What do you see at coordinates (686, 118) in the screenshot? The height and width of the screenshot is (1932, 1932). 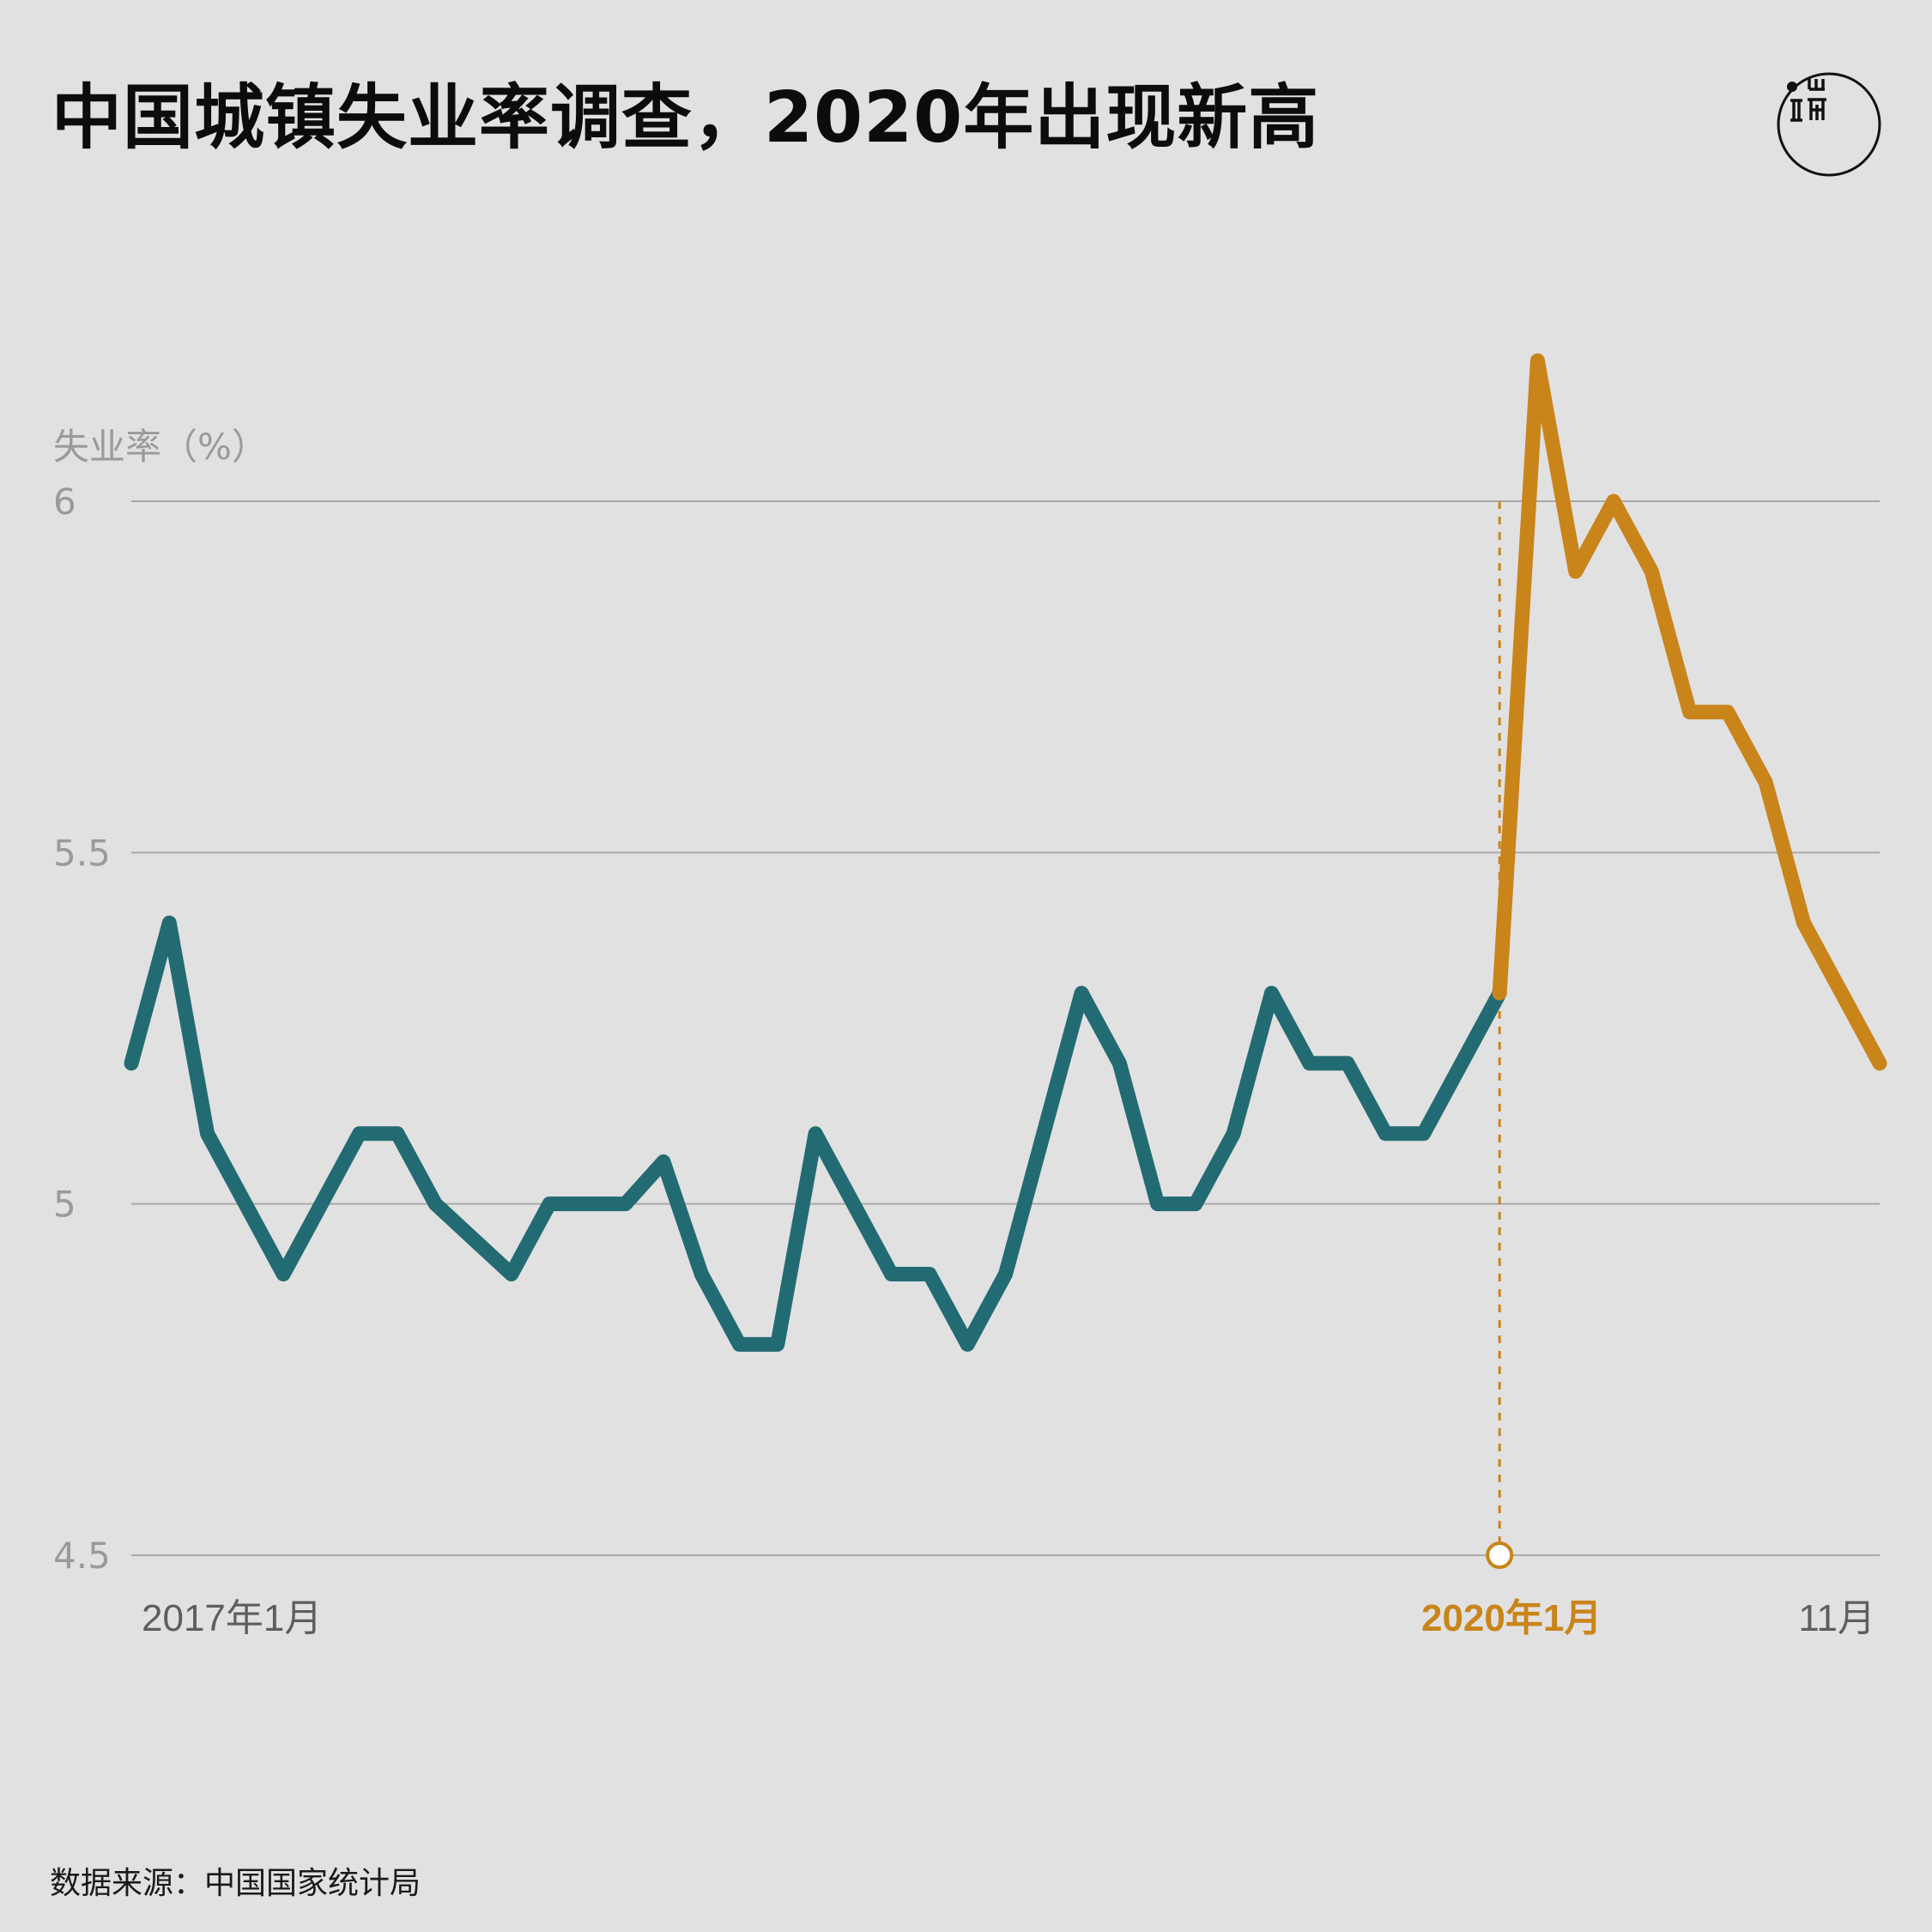 I see `chart-title: 中国城镇失业率调查，2020年出现新高` at bounding box center [686, 118].